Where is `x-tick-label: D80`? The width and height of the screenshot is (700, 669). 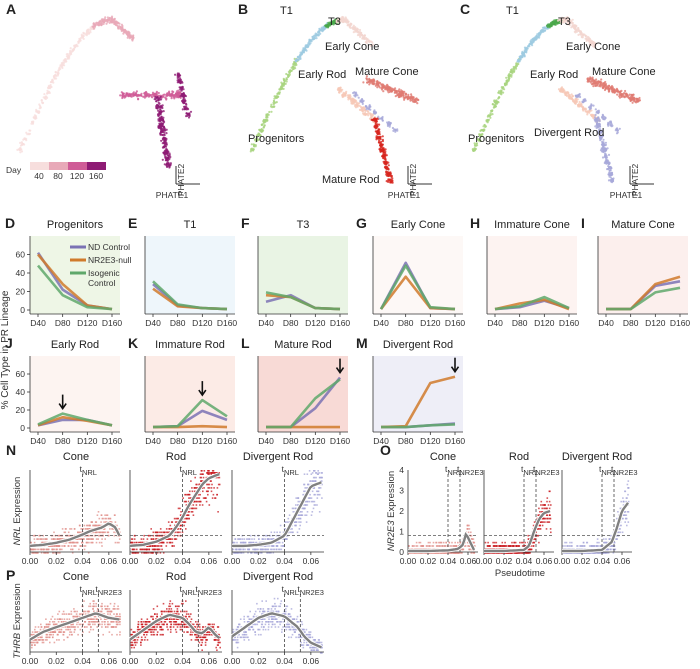
x-tick-label: D80 is located at coordinates (178, 441).